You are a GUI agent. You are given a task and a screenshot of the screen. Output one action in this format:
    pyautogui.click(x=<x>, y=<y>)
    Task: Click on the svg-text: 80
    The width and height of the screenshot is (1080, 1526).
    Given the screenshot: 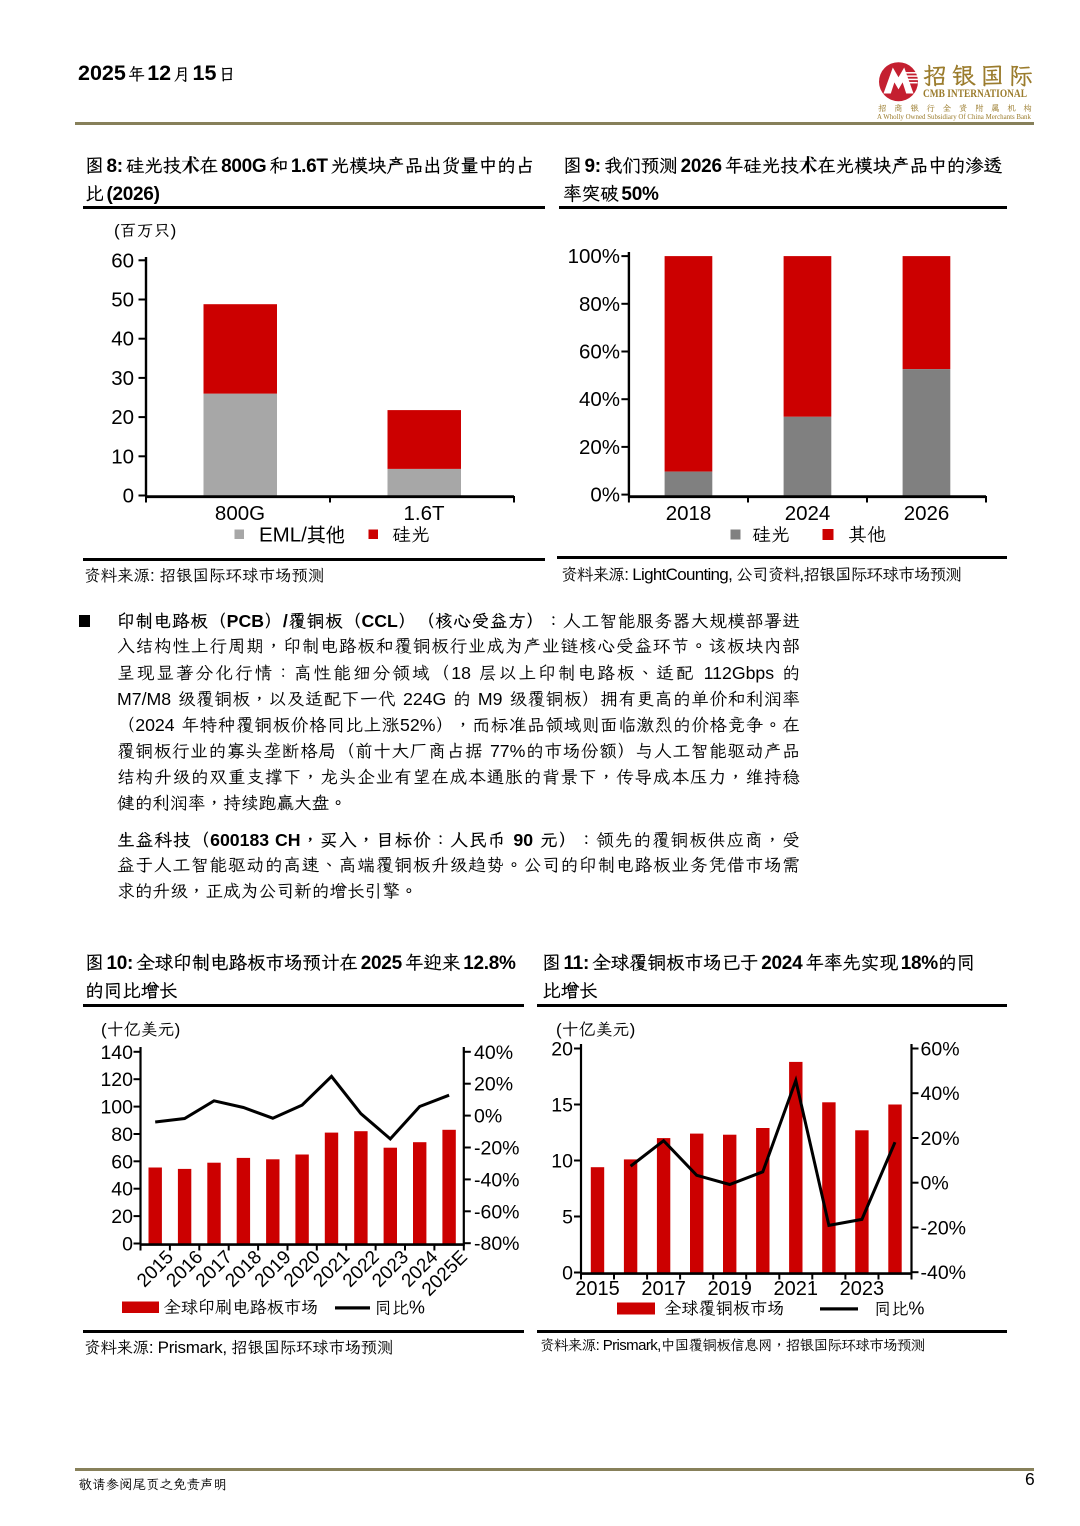 What is the action you would take?
    pyautogui.click(x=122, y=1135)
    